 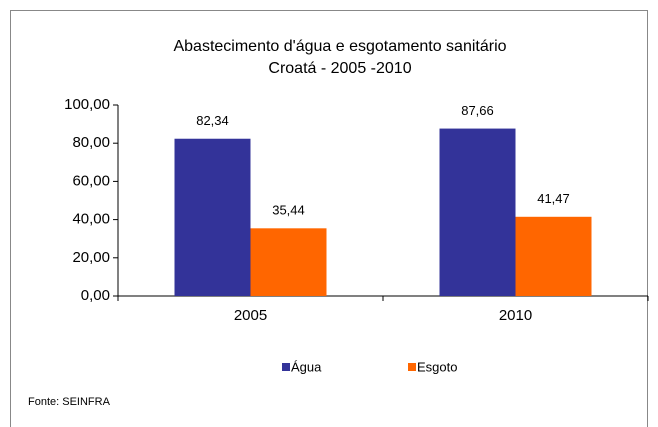 I want to click on x-tick-label: 2005, so click(x=250, y=315).